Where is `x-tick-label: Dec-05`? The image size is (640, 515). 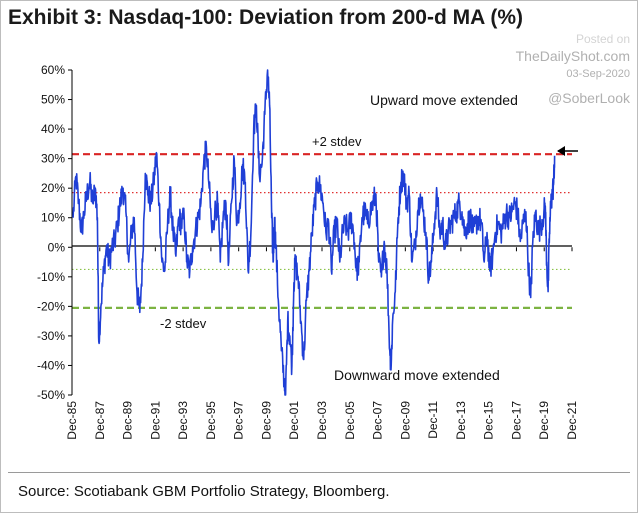
x-tick-label: Dec-05 is located at coordinates (350, 420).